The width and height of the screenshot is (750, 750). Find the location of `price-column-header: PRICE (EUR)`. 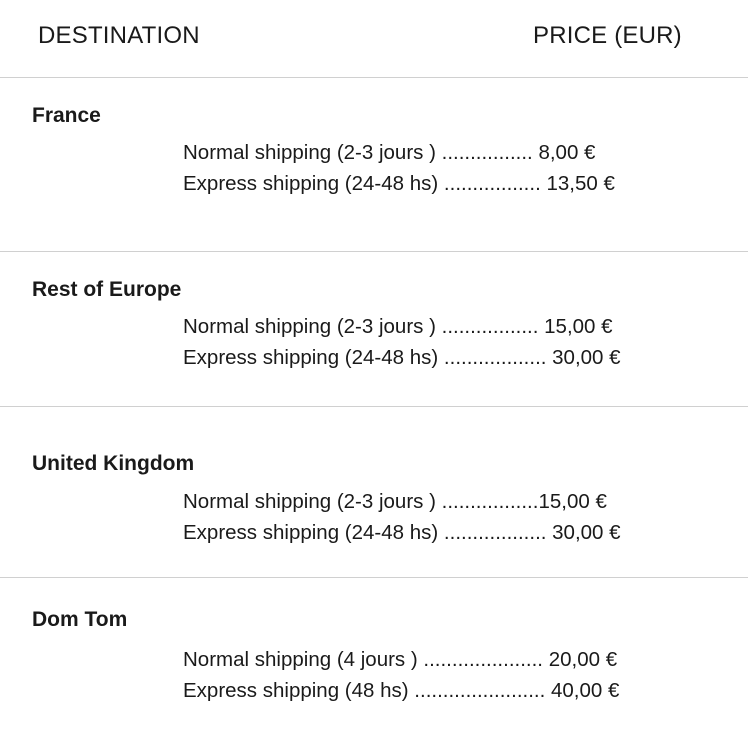

price-column-header: PRICE (EUR) is located at coordinates (607, 35).